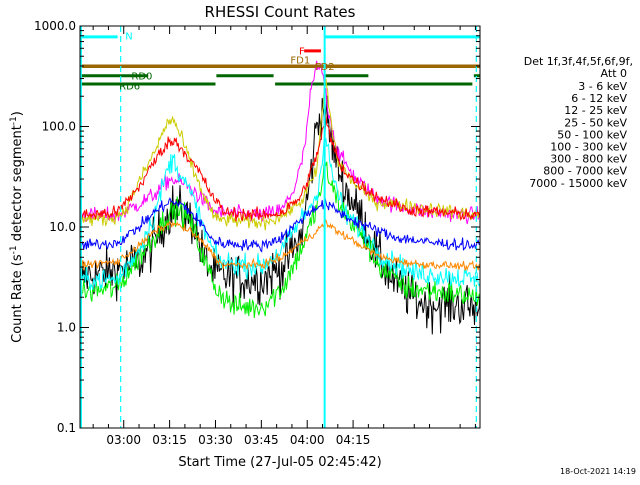  What do you see at coordinates (215, 440) in the screenshot?
I see `x-tick-label-2: 03:30` at bounding box center [215, 440].